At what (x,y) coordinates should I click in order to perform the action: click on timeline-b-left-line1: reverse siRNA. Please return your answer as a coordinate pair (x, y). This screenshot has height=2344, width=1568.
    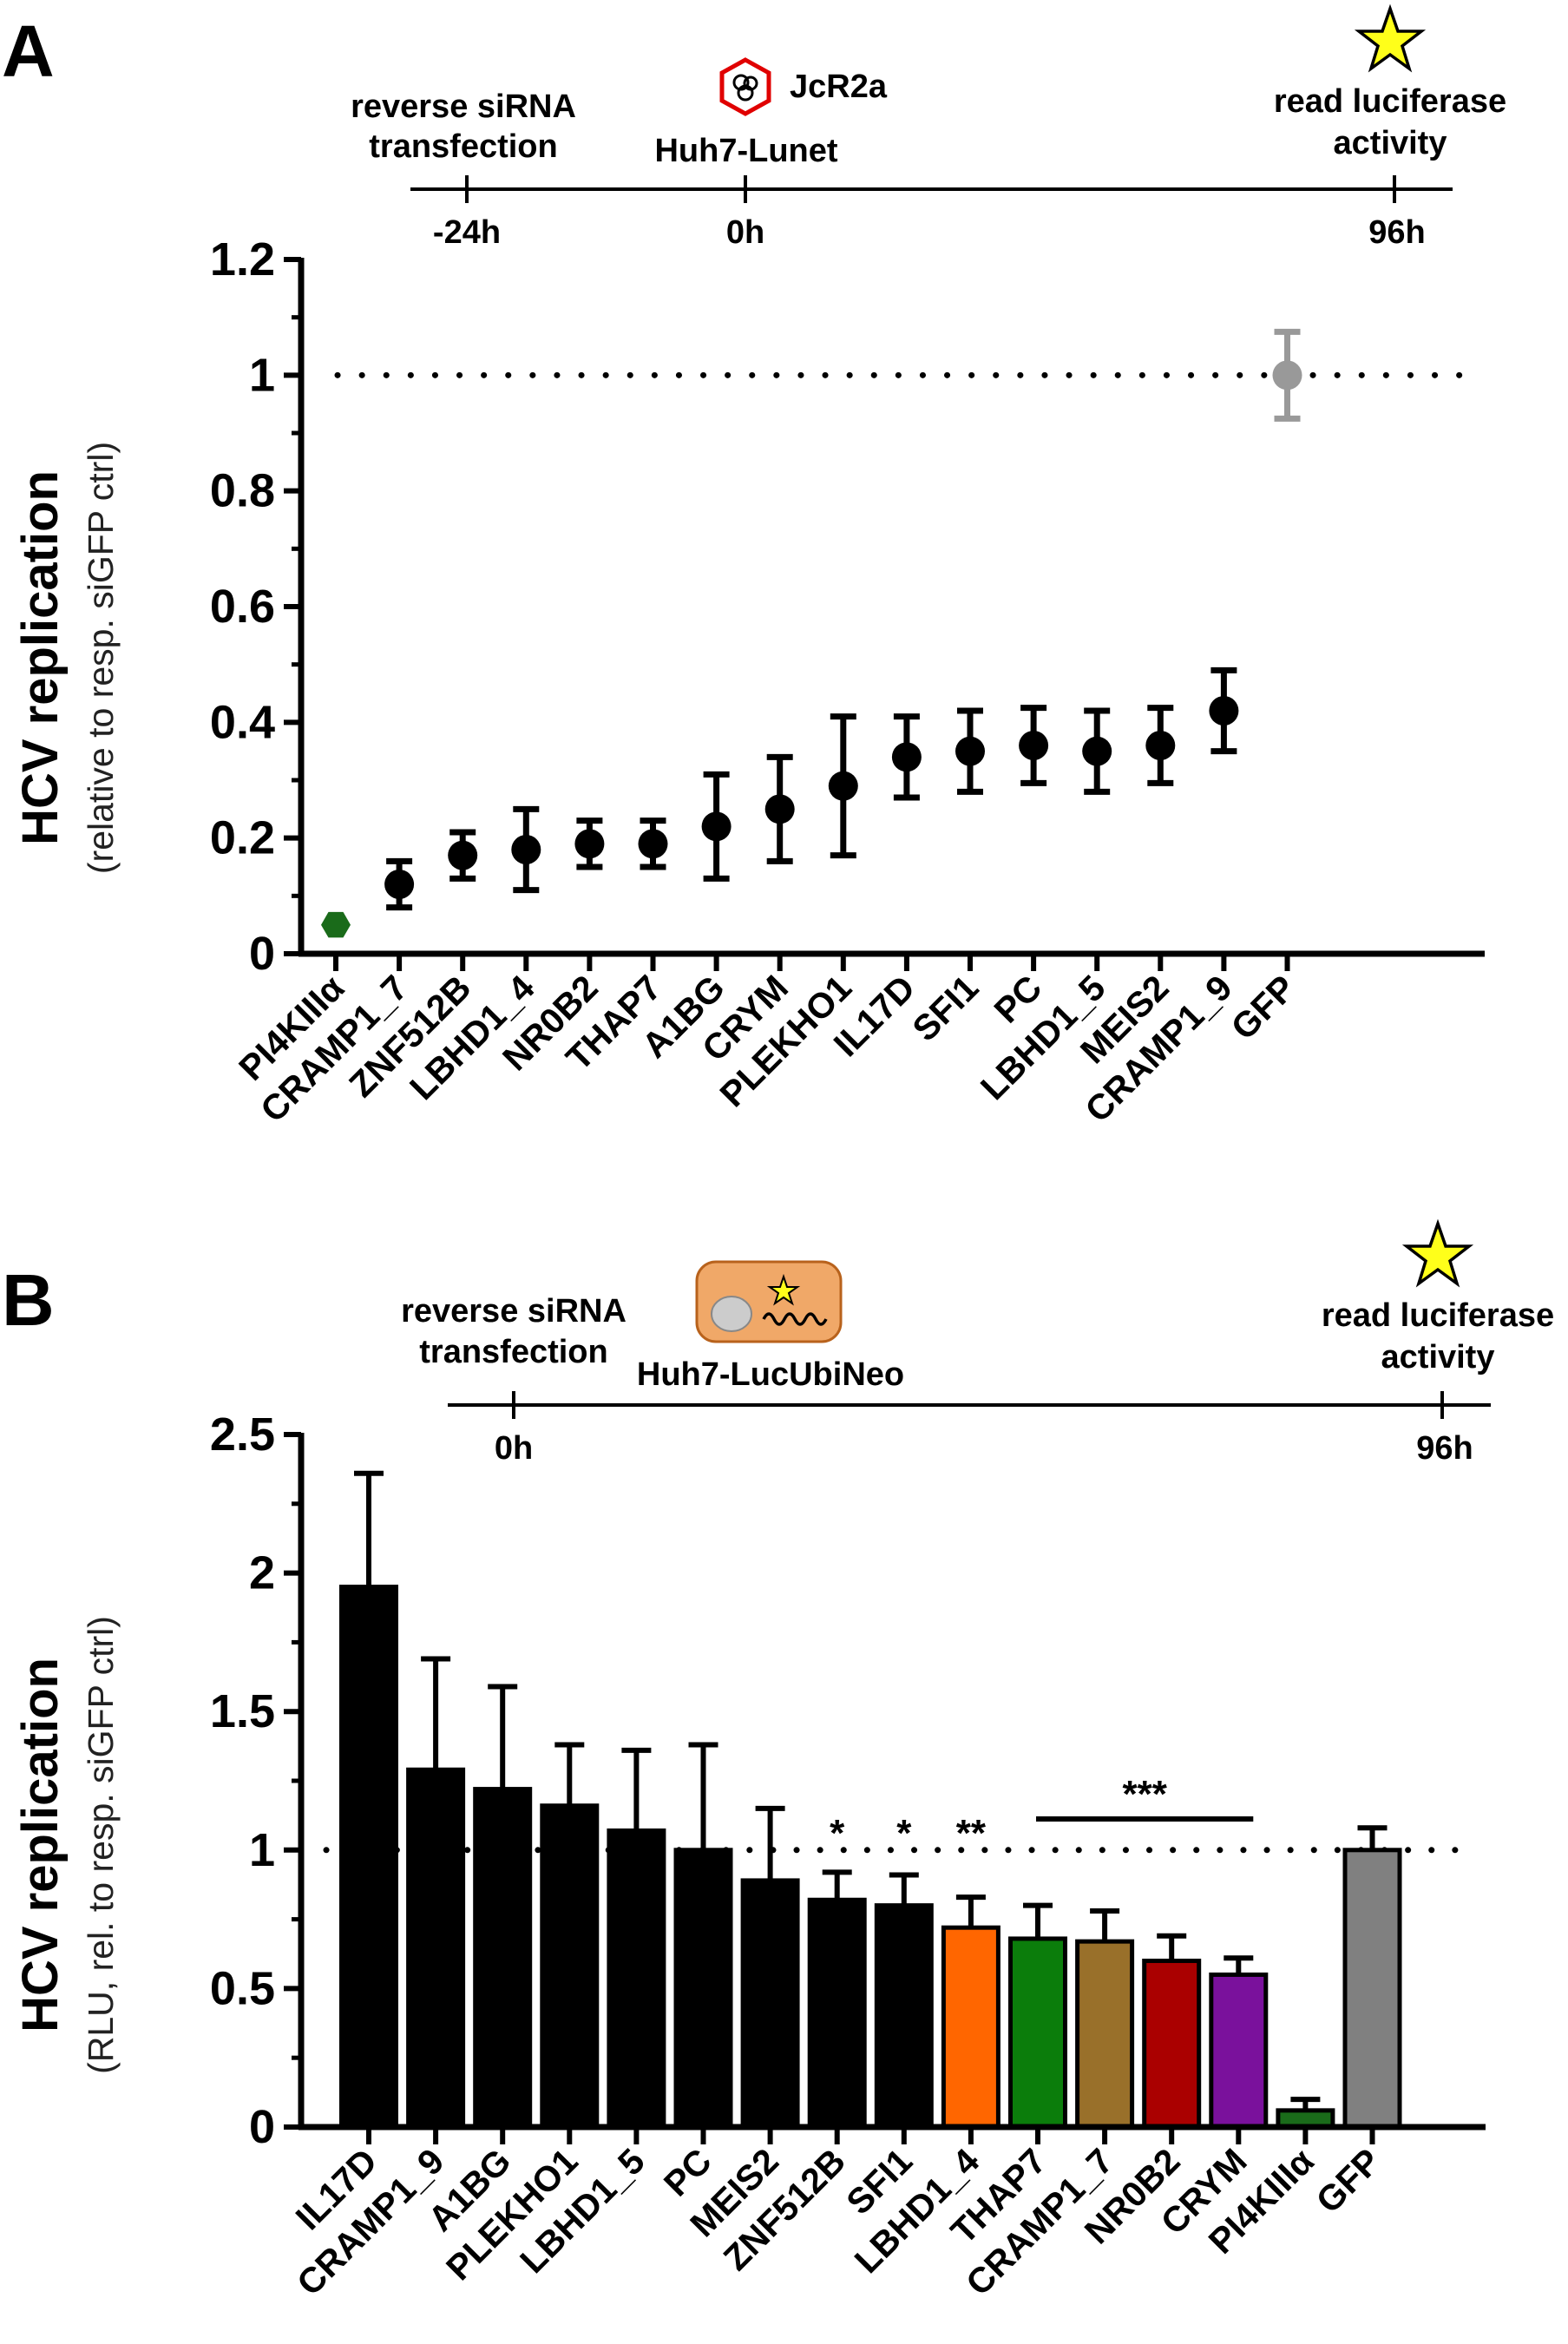
    Looking at the image, I should click on (514, 1311).